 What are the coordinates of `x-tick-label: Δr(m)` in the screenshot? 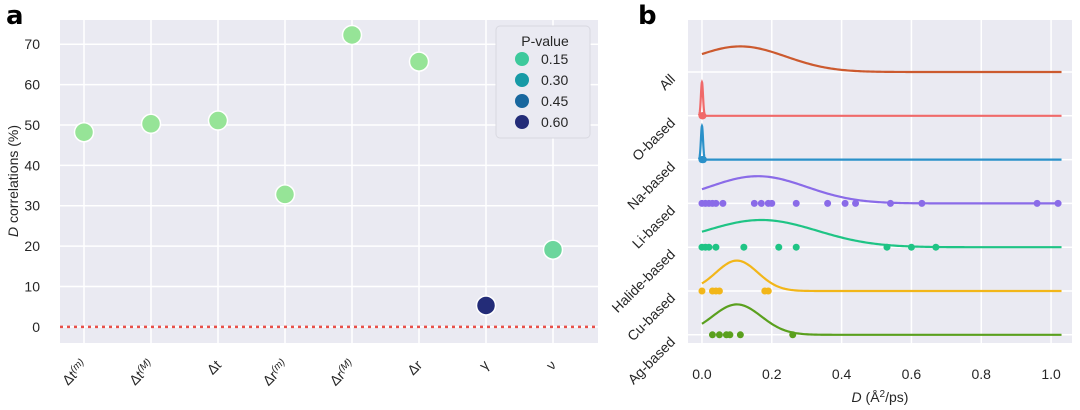 It's located at (275, 372).